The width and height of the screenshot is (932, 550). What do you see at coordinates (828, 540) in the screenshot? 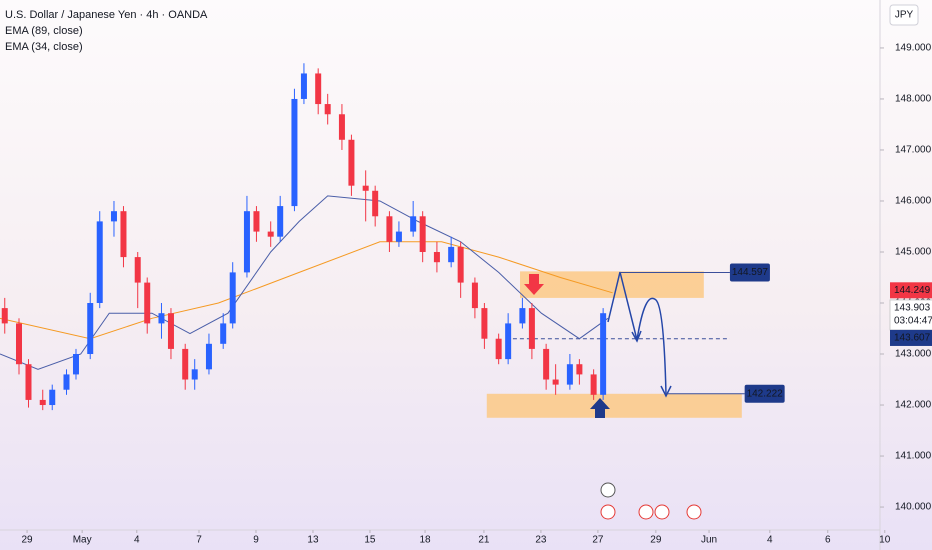
I see `x-tick-label: 6` at bounding box center [828, 540].